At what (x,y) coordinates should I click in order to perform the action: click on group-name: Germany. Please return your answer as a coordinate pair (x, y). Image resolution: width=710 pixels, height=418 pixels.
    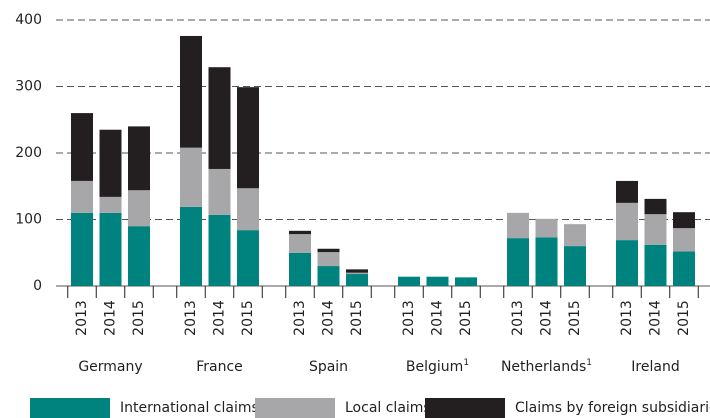
    Looking at the image, I should click on (110, 367).